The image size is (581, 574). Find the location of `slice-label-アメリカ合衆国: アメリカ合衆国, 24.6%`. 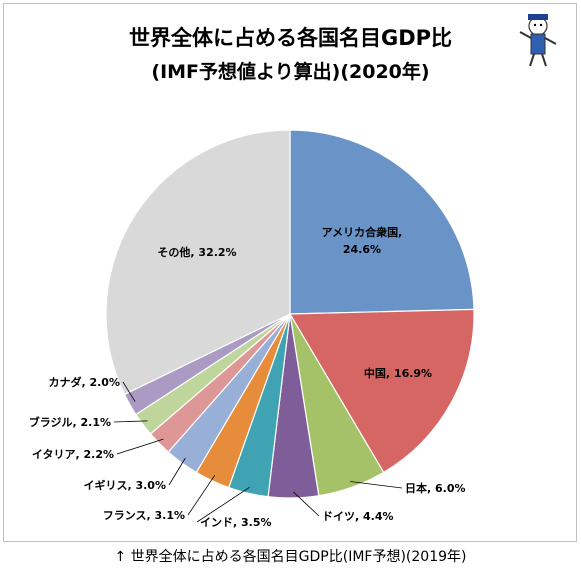

slice-label-アメリカ合衆国: アメリカ合衆国, 24.6% is located at coordinates (362, 240).